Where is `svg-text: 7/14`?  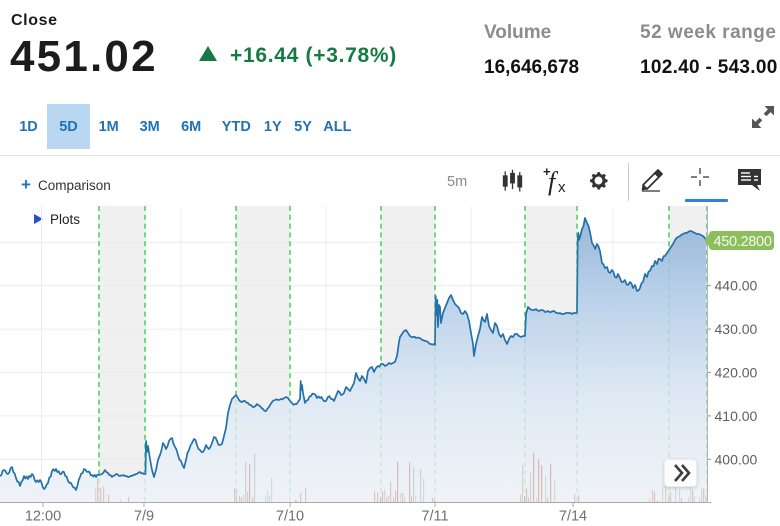
svg-text: 7/14 is located at coordinates (573, 517).